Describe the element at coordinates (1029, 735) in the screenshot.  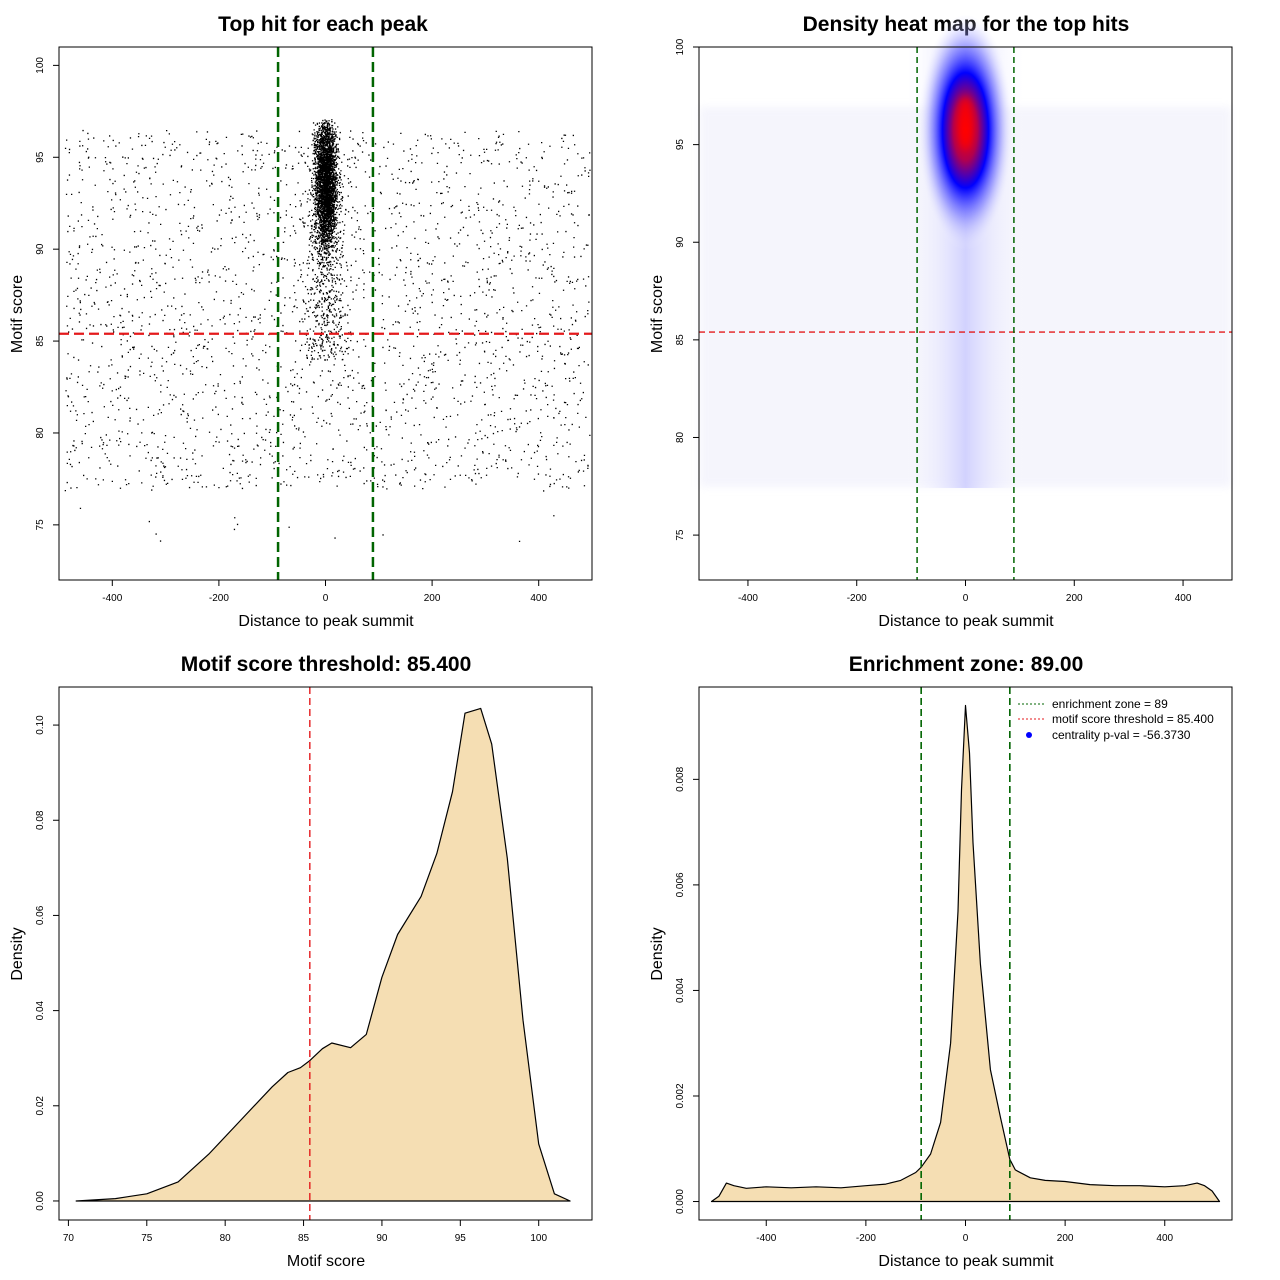
I see `legend-pval-dot` at that location.